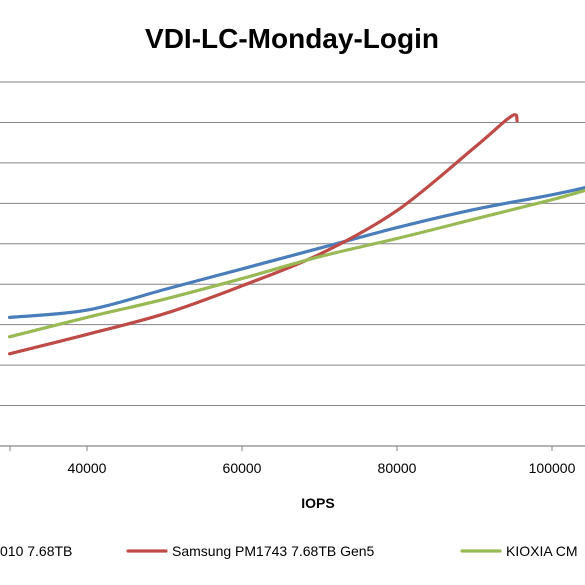 The width and height of the screenshot is (585, 585). What do you see at coordinates (317, 503) in the screenshot?
I see `x-axis-label: IOPS` at bounding box center [317, 503].